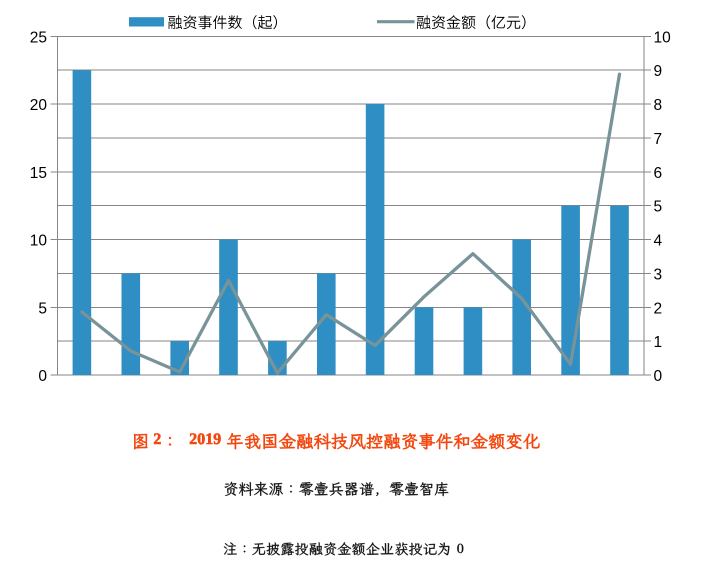  Describe the element at coordinates (658, 105) in the screenshot. I see `svg-text: 8` at that location.